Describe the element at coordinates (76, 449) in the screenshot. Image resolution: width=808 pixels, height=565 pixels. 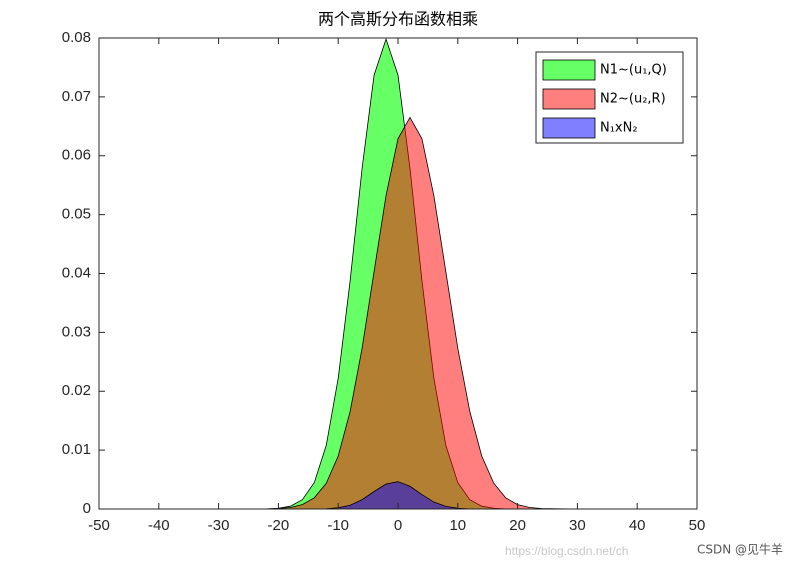
I see `y-tick-label: 0.01` at that location.